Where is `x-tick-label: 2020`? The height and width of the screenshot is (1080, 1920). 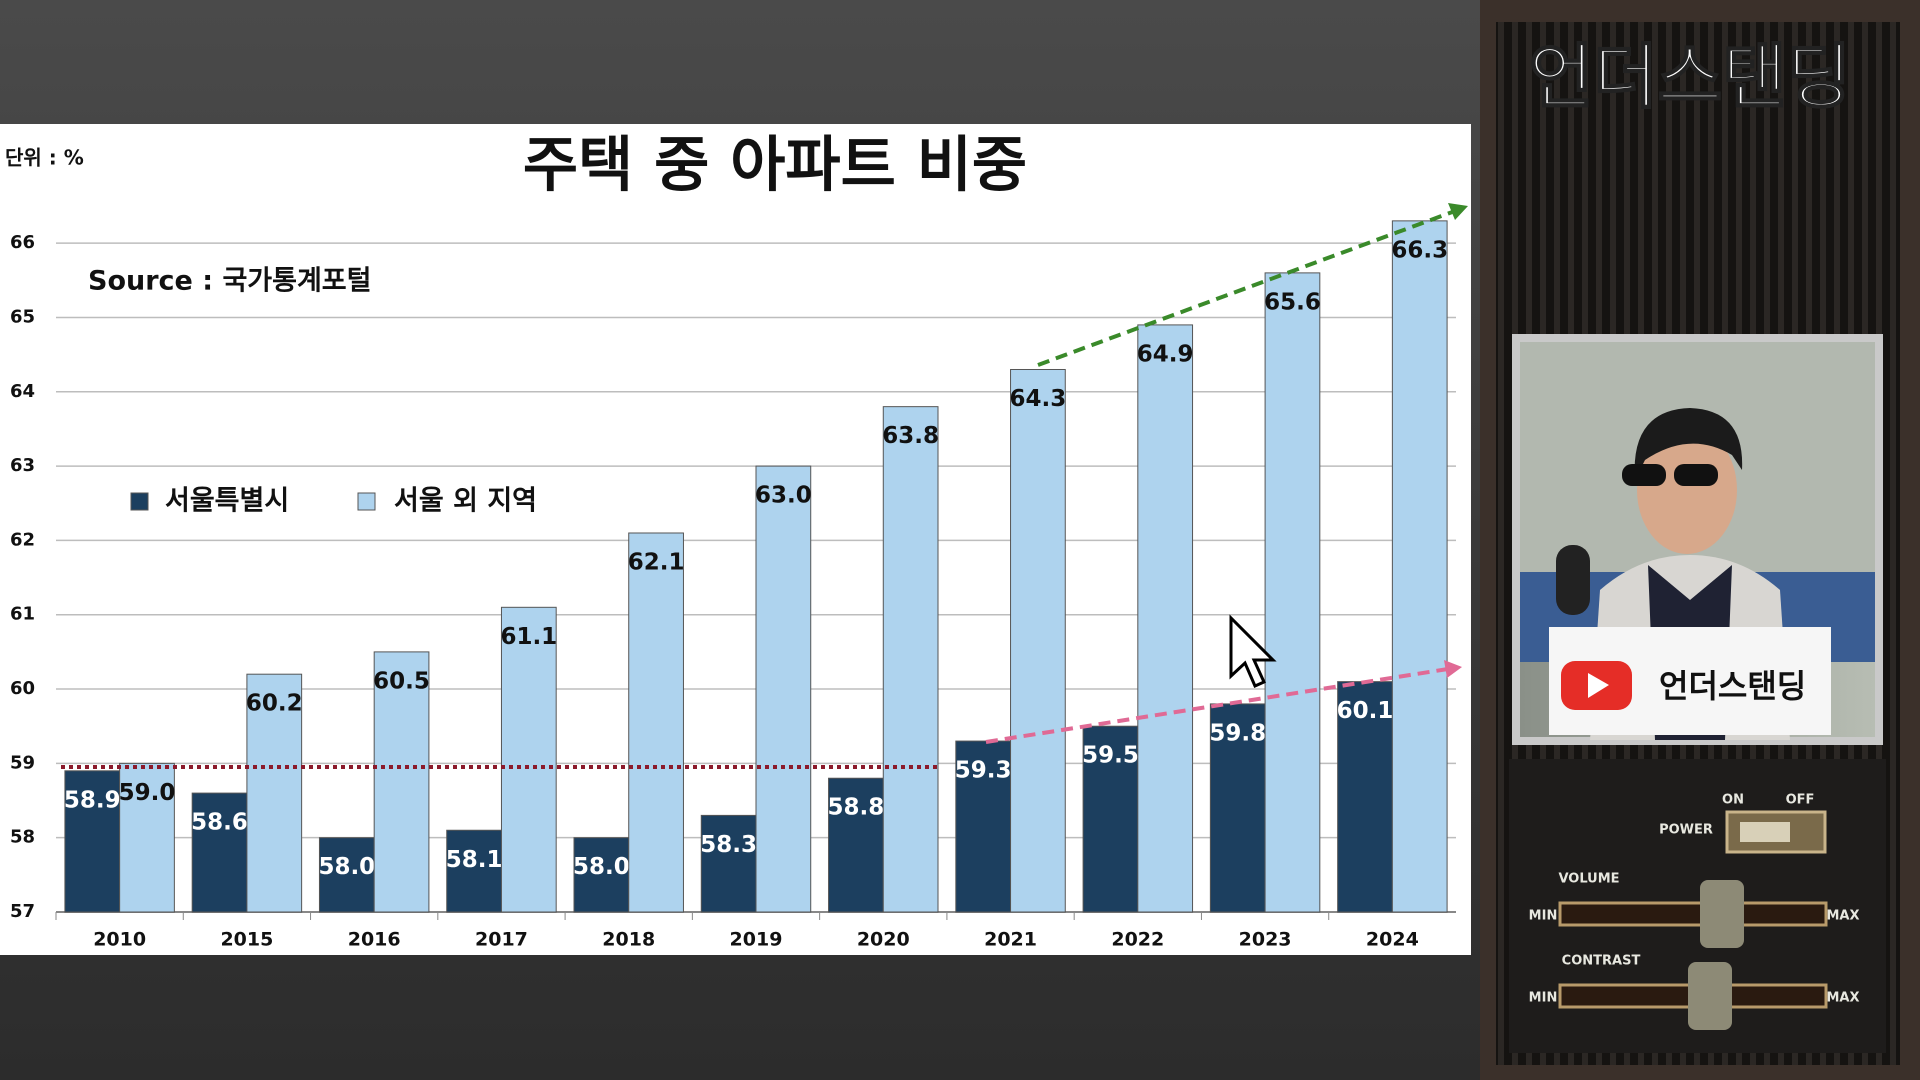 x-tick-label: 2020 is located at coordinates (883, 940).